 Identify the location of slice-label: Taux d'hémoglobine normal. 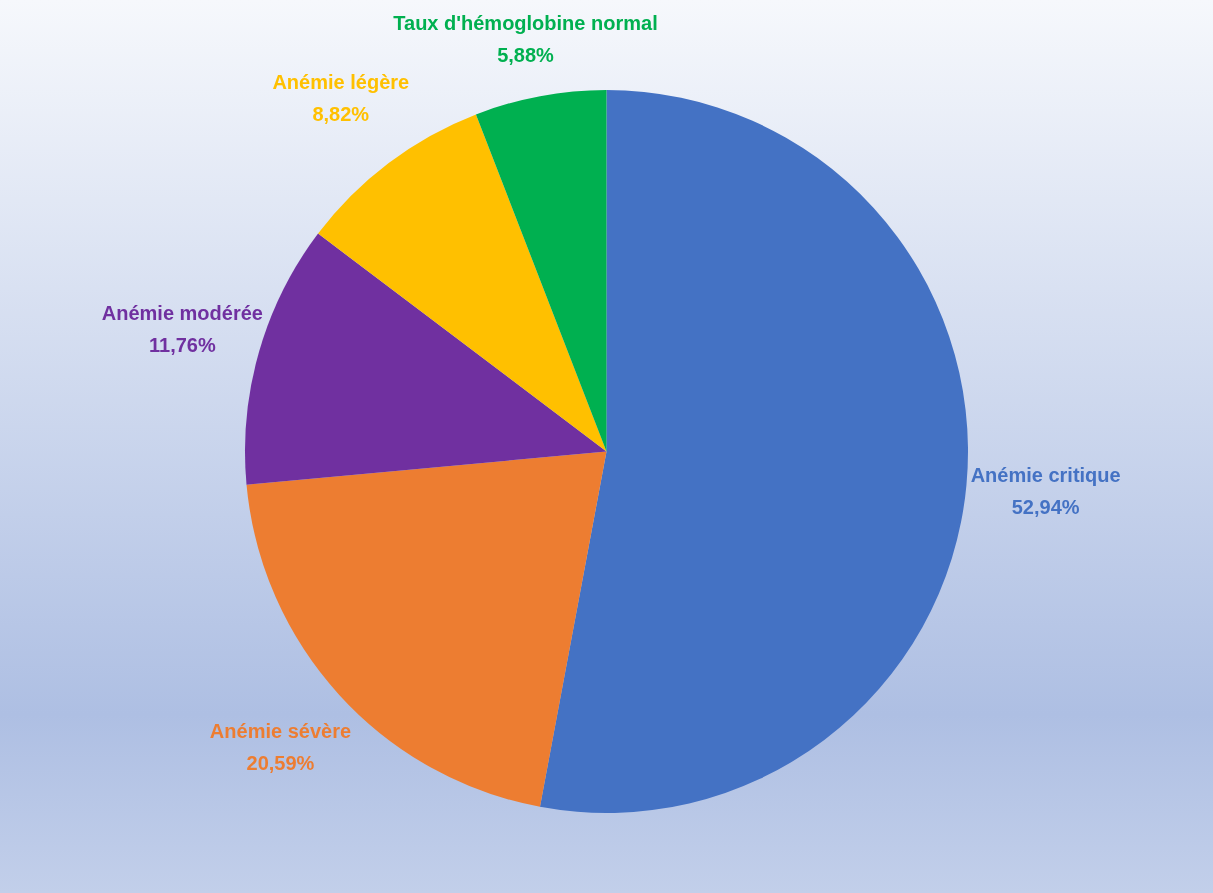
(525, 22).